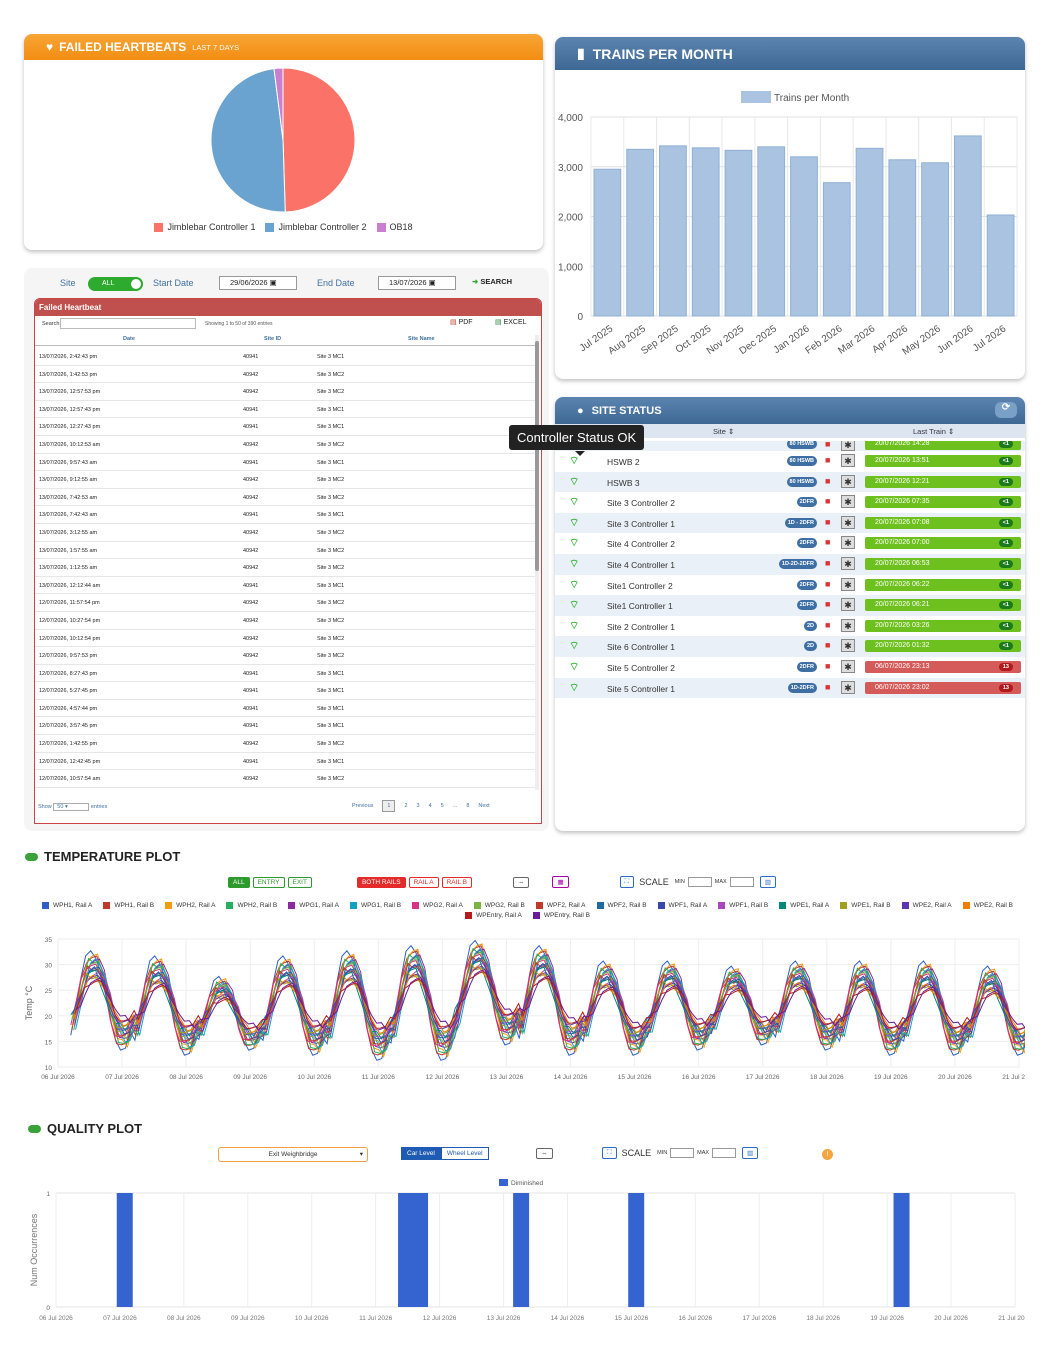  What do you see at coordinates (406, 806) in the screenshot?
I see `page-button: 2` at bounding box center [406, 806].